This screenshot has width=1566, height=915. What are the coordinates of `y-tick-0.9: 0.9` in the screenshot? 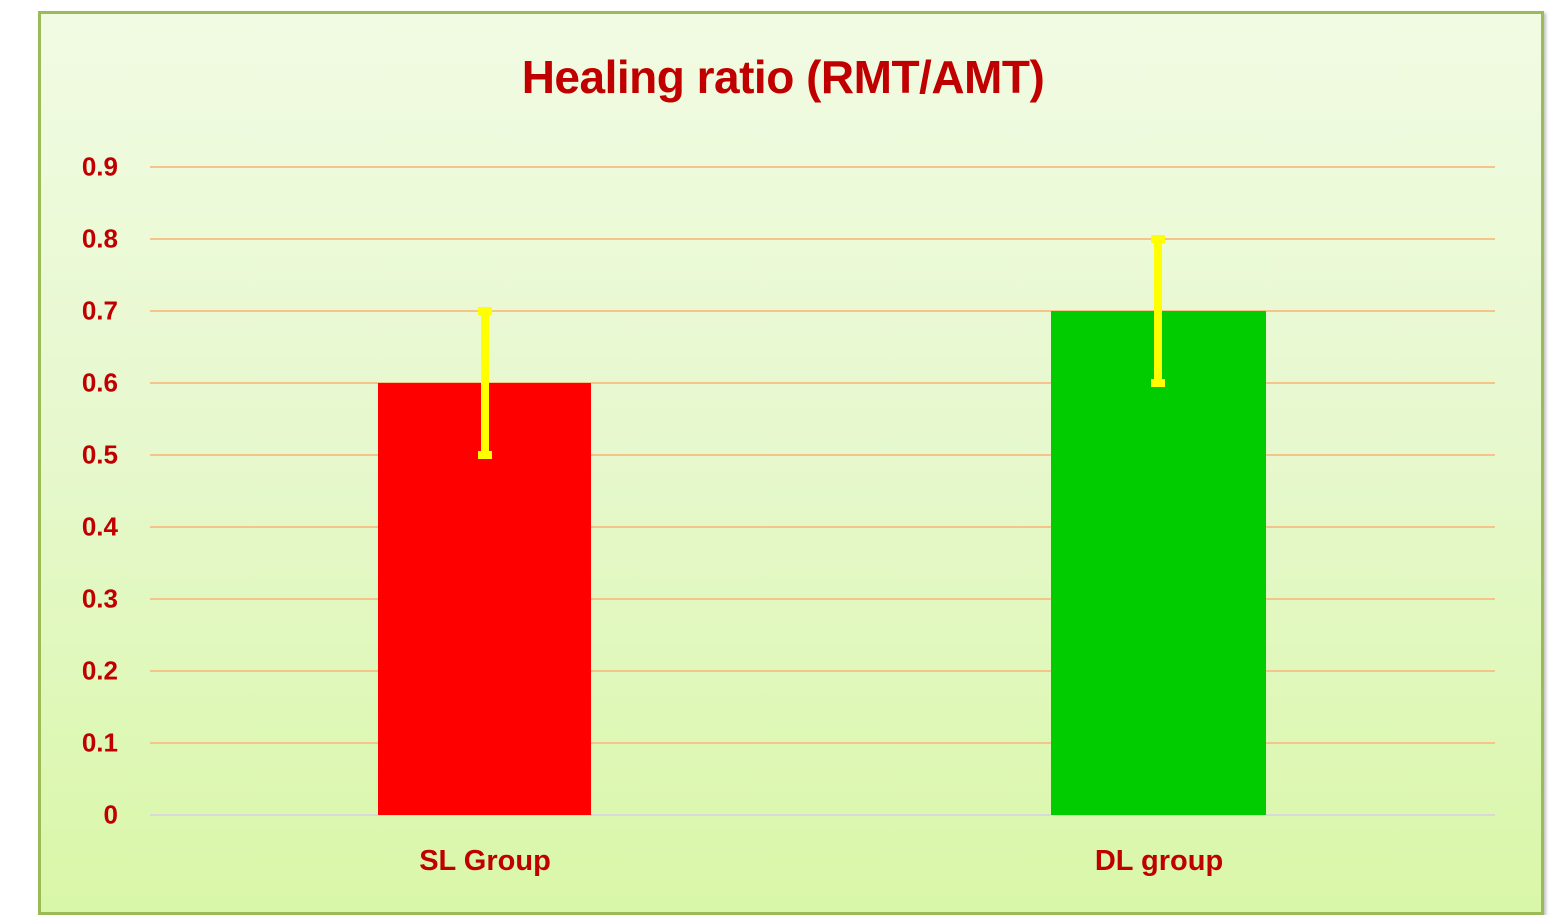 It's located at (99, 166).